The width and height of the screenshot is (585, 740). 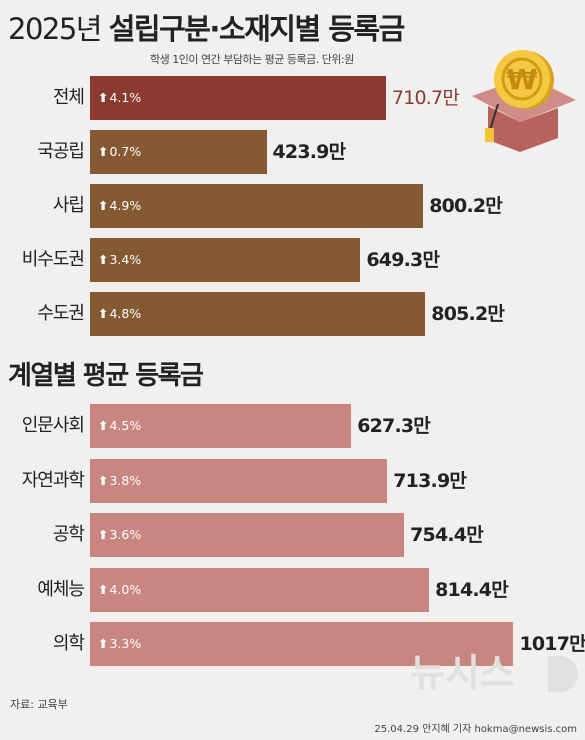 I want to click on change-label: ⬆3.3%, so click(x=119, y=644).